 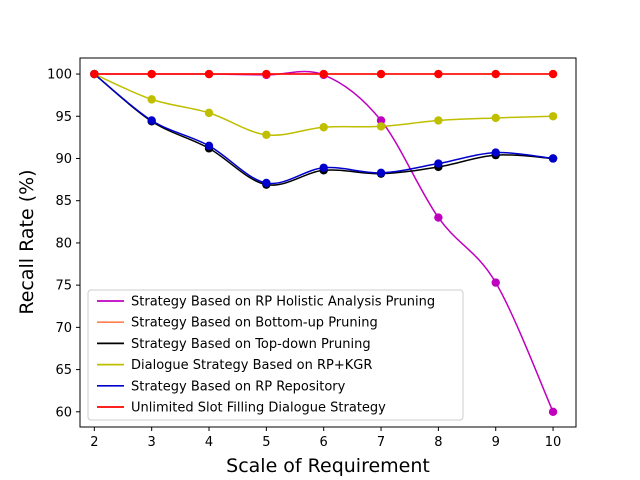 I want to click on y-tick-label: 90, so click(x=63, y=159).